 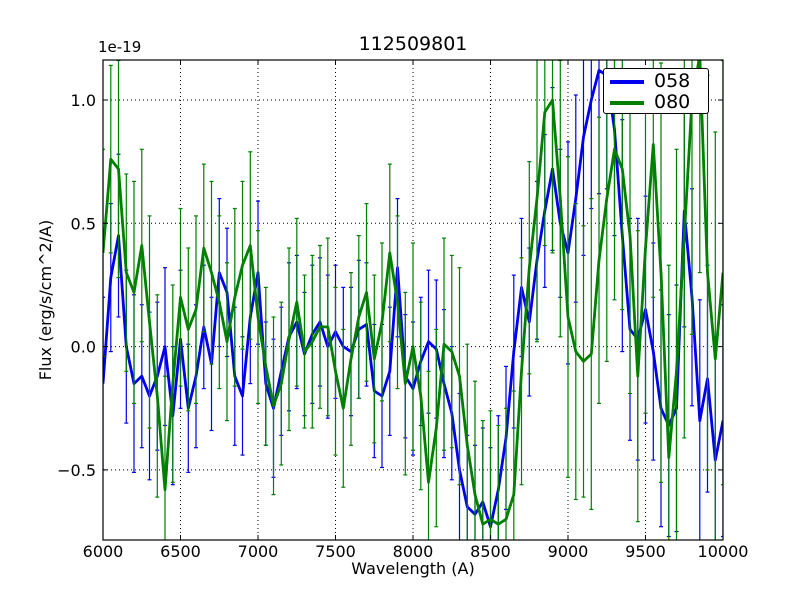 What do you see at coordinates (413, 44) in the screenshot?
I see `plot-title: 112509801` at bounding box center [413, 44].